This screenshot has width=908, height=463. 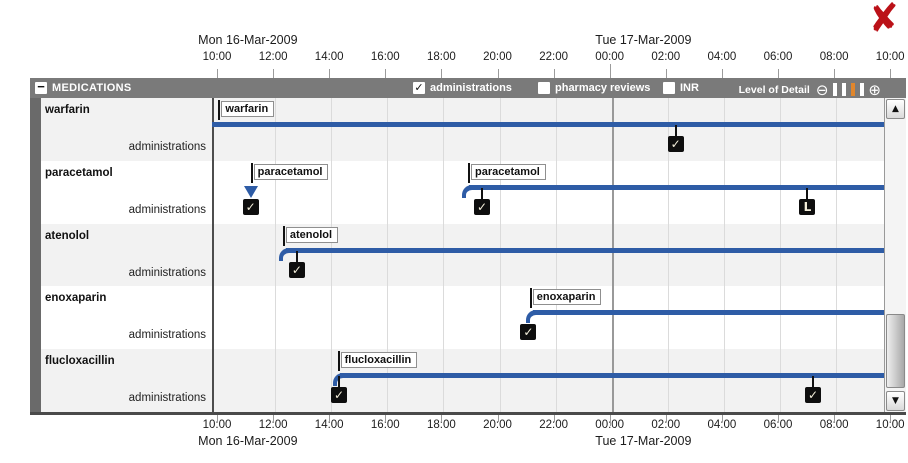 What do you see at coordinates (35, 255) in the screenshot?
I see `group-indent-strip` at bounding box center [35, 255].